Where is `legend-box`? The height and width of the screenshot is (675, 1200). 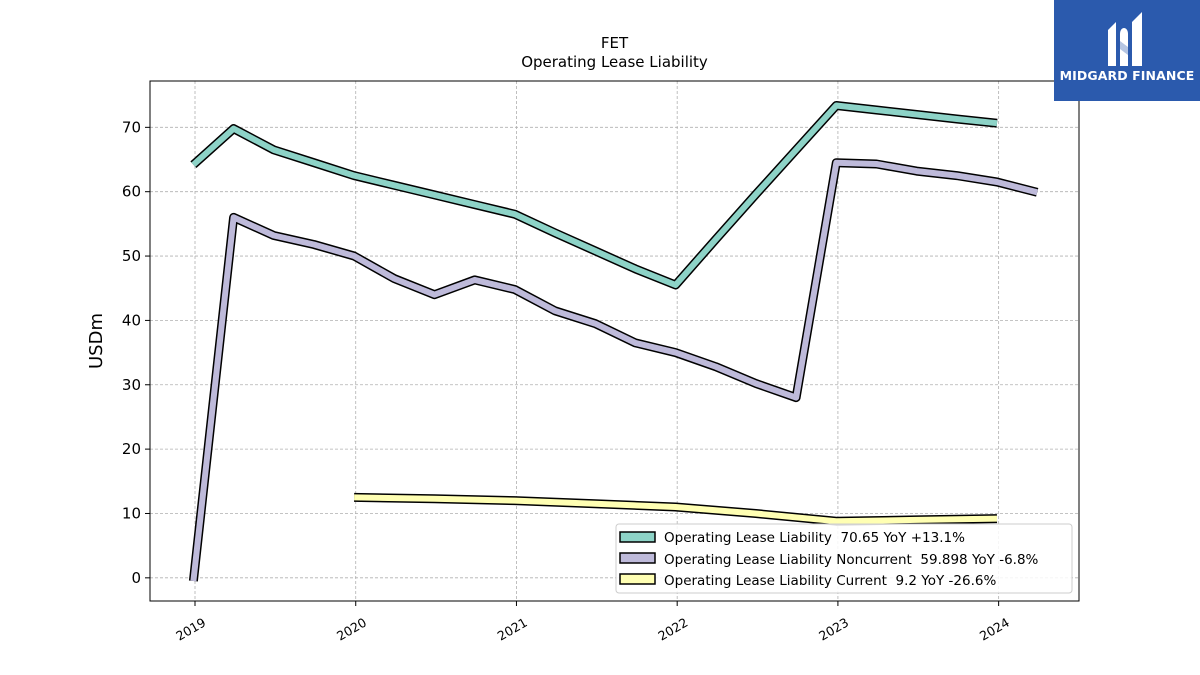 legend-box is located at coordinates (844, 558).